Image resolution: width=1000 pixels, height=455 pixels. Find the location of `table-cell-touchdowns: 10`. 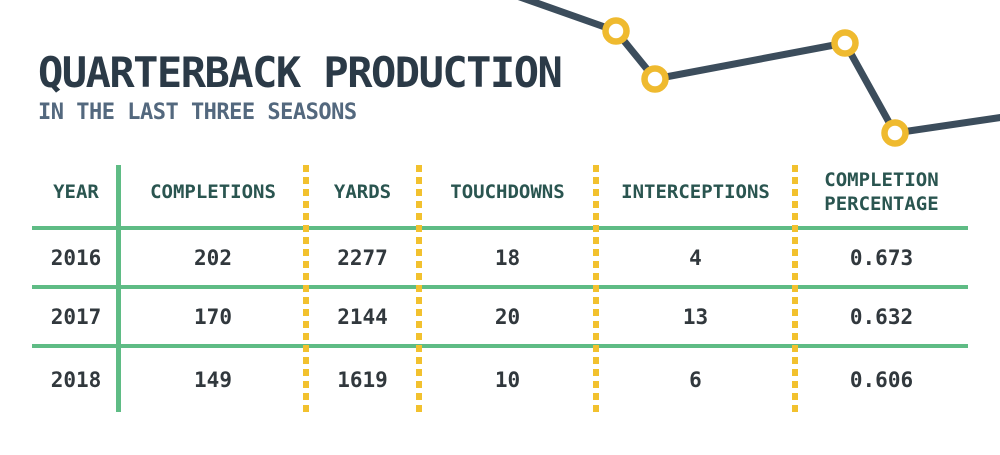

table-cell-touchdowns: 10 is located at coordinates (507, 380).